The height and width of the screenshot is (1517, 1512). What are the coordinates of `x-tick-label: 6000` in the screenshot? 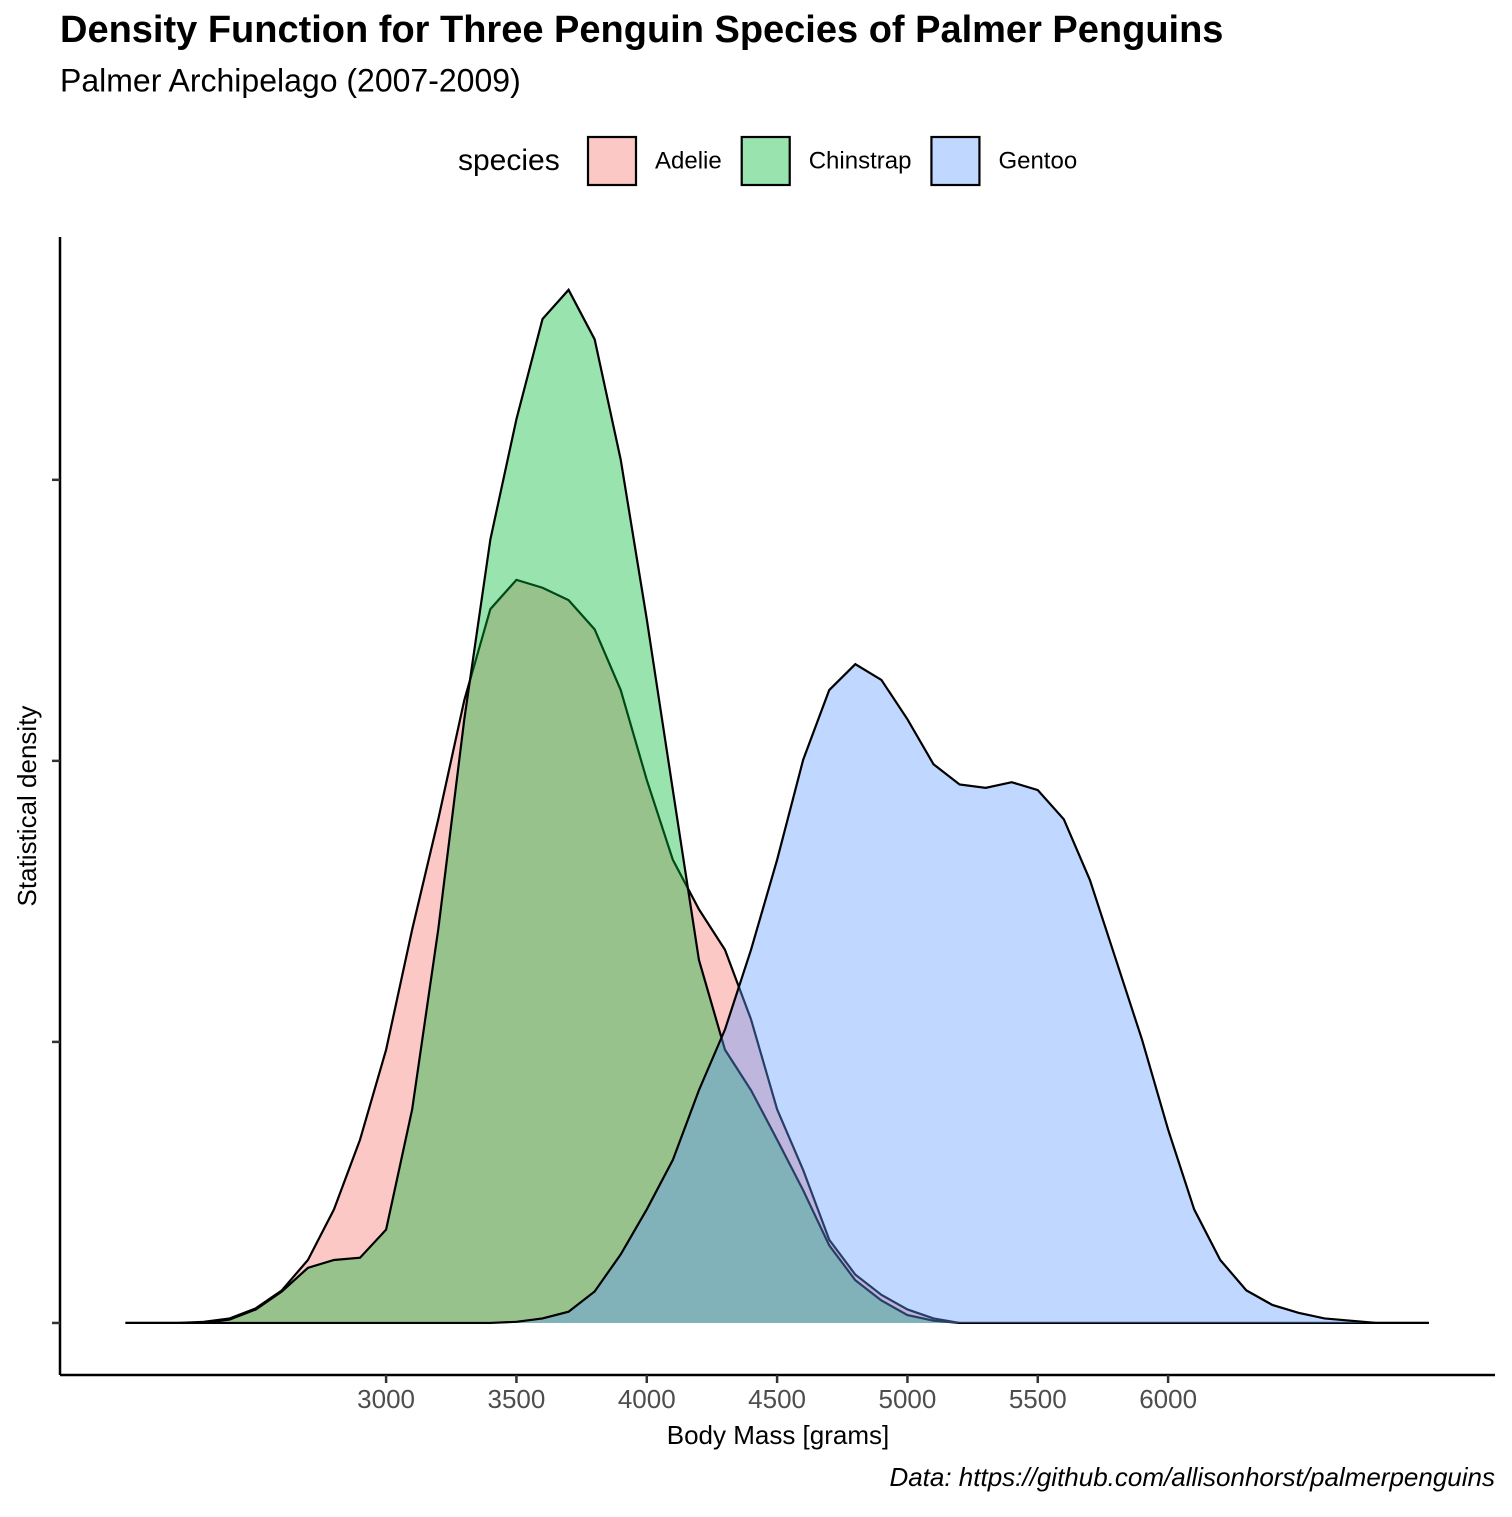 It's located at (1168, 1399).